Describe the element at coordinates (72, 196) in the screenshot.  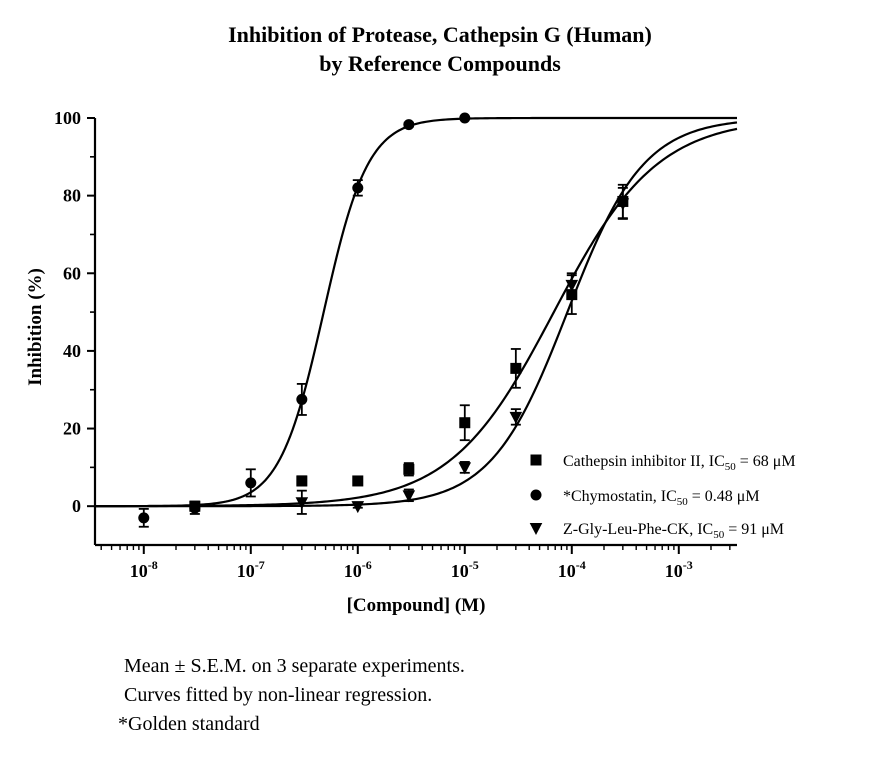
I see `y-tick-label: 80` at that location.